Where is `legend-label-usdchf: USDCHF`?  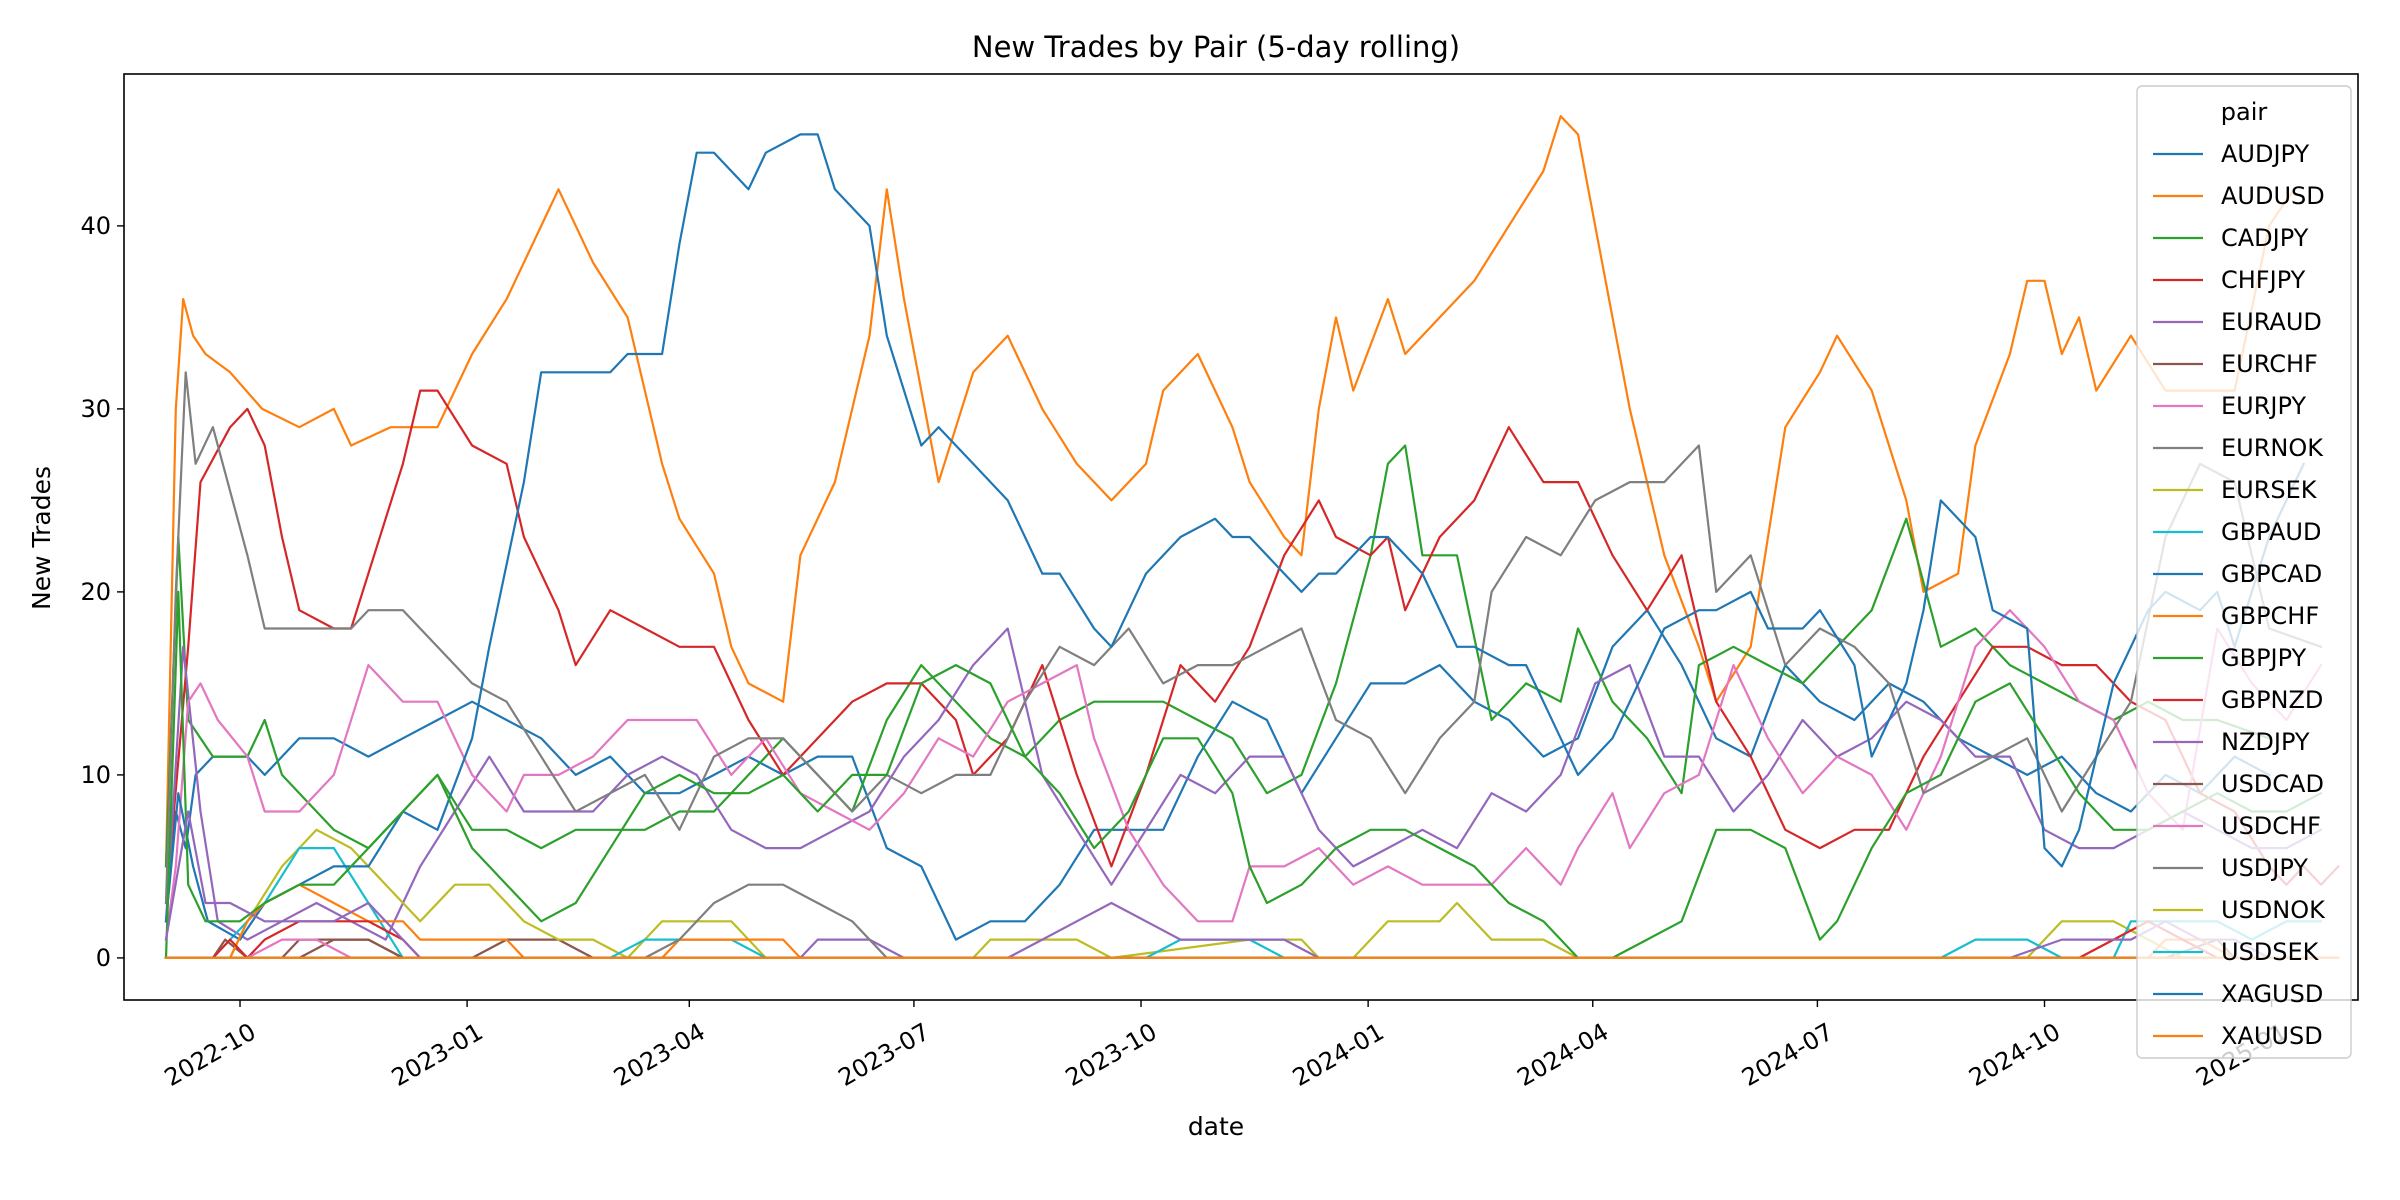 legend-label-usdchf: USDCHF is located at coordinates (2271, 826).